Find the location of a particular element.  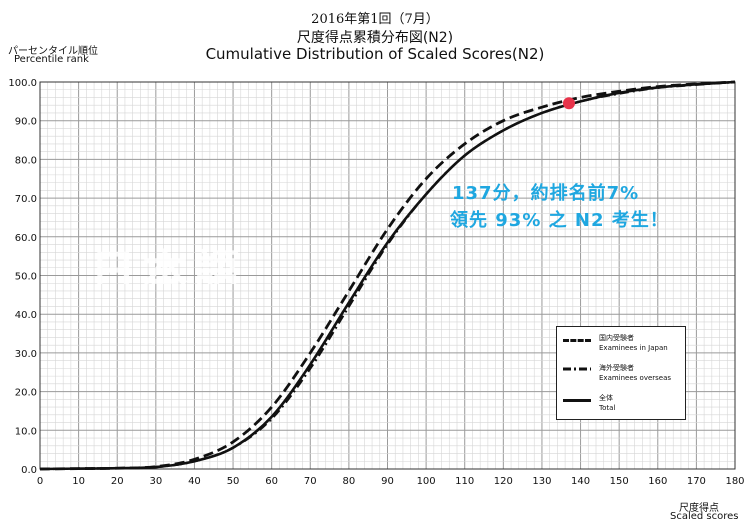

x-tick-label: 130 is located at coordinates (541, 481).